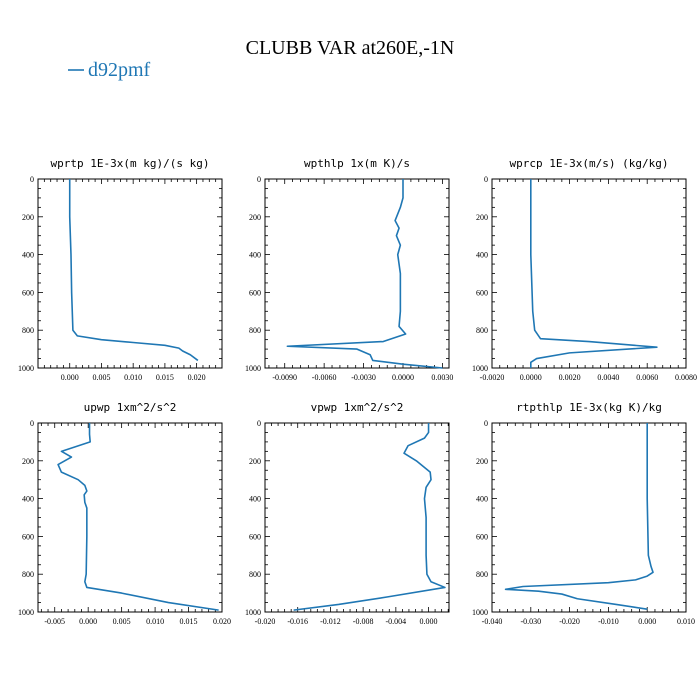 Image resolution: width=700 pixels, height=700 pixels. I want to click on panel-title: upwp 1xm^2/s^2, so click(130, 407).